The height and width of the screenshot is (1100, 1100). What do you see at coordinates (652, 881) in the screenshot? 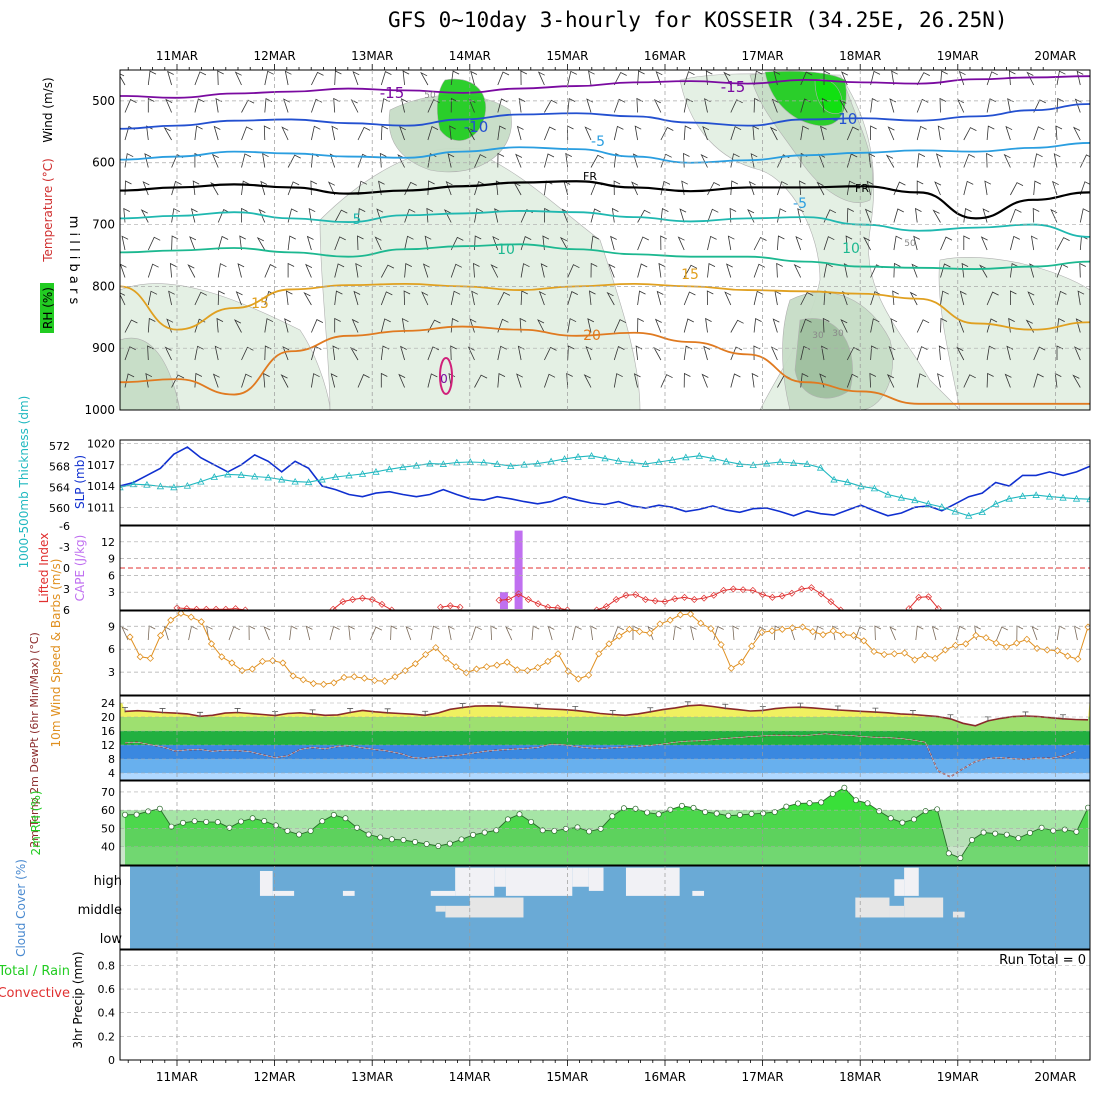
I see `cloud-cell` at bounding box center [652, 881].